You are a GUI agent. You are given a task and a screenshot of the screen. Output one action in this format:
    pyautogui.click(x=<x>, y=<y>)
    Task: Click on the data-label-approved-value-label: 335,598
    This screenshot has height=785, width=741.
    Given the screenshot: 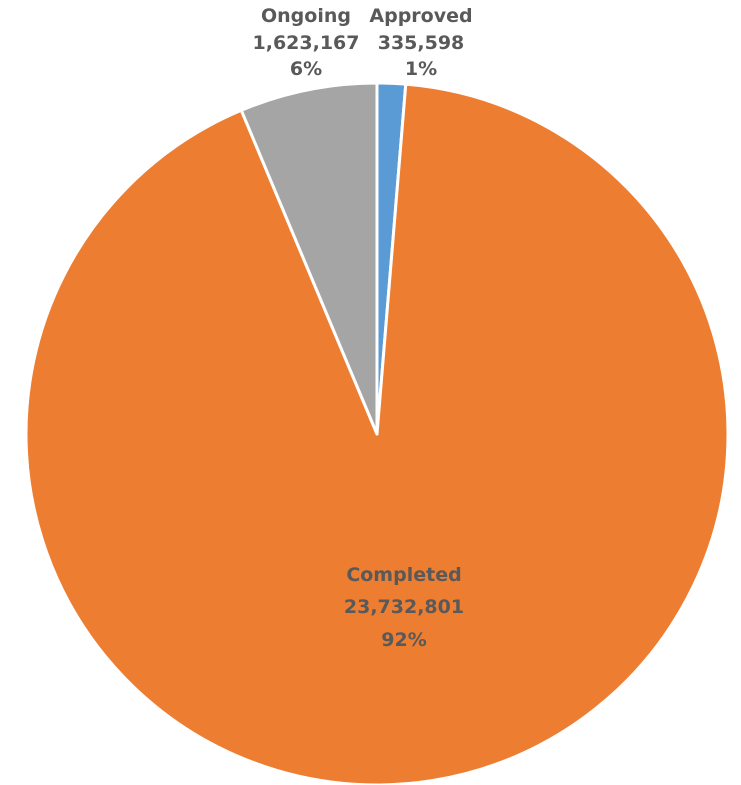 What is the action you would take?
    pyautogui.click(x=421, y=43)
    